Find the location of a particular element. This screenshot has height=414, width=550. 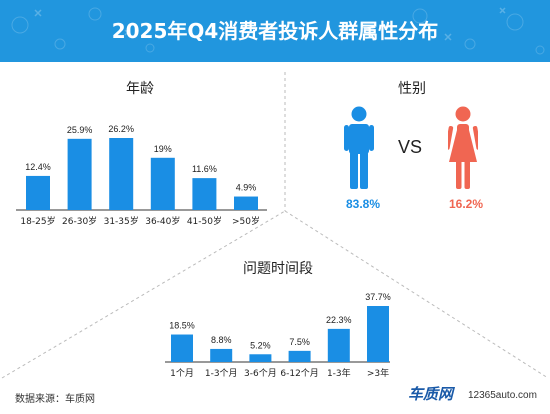

chart-title: 2025年Q4消费者投诉人群属性分布 is located at coordinates (275, 31).